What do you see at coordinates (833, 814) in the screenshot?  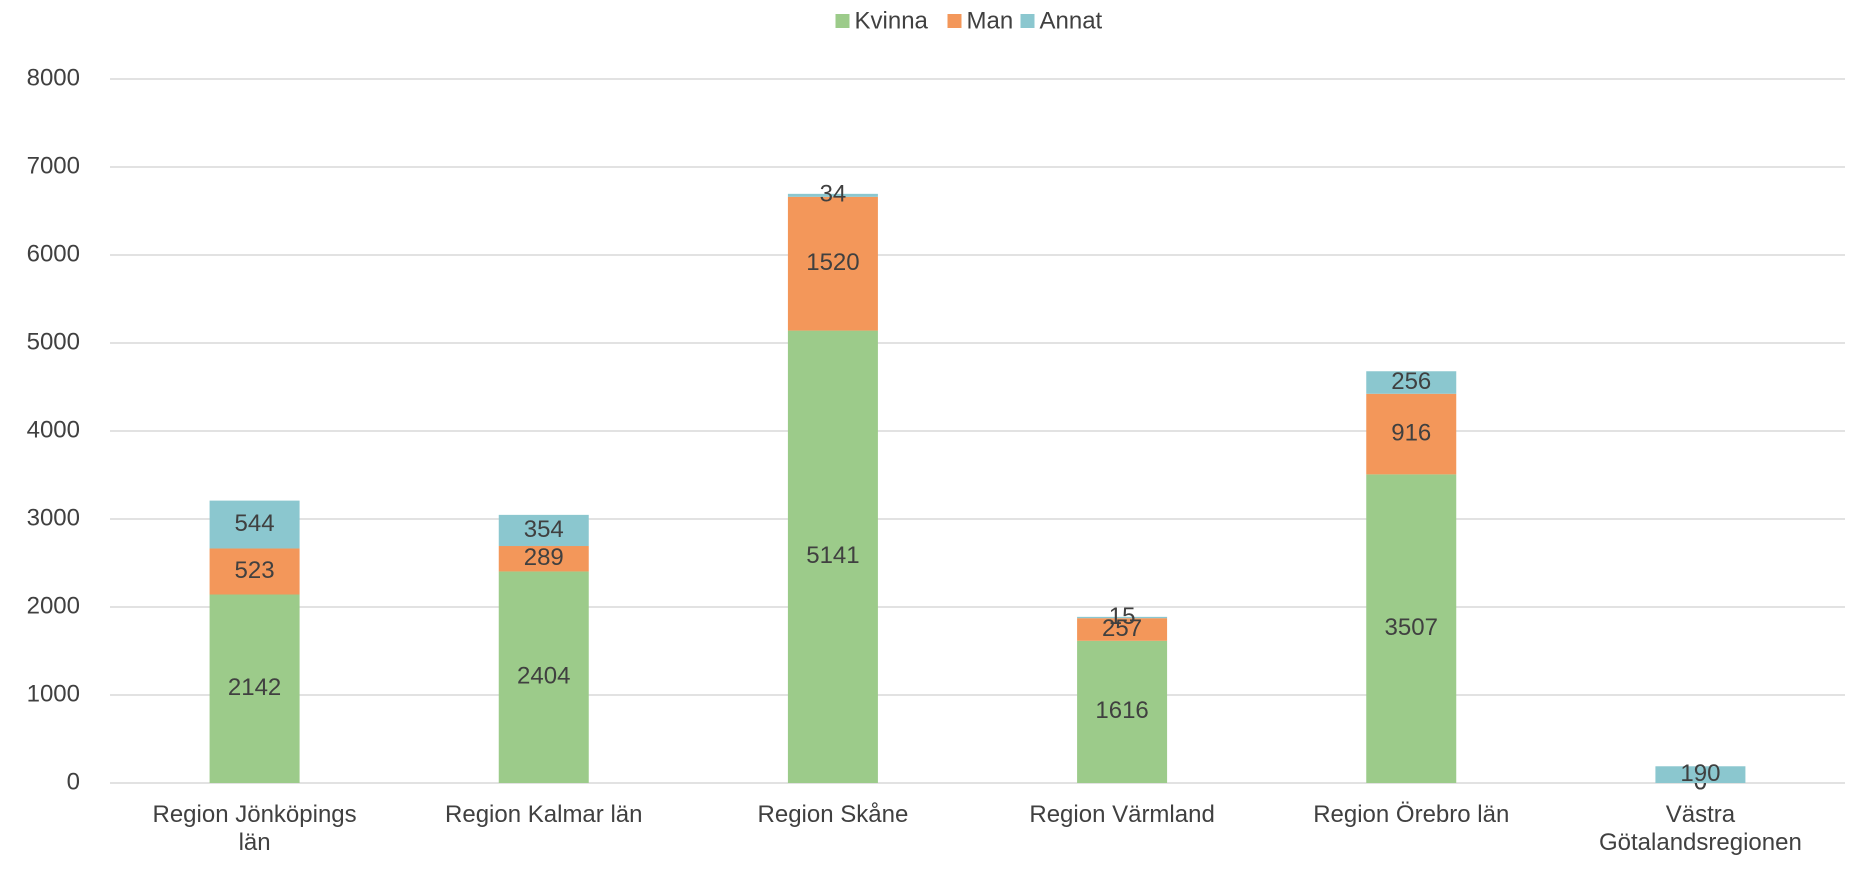 I see `x-tick-label: Region Skåne` at bounding box center [833, 814].